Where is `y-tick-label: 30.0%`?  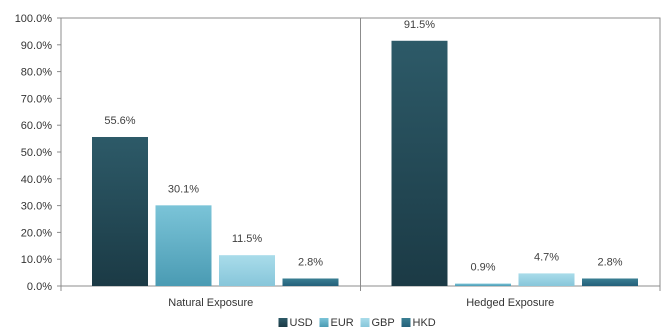
y-tick-label: 30.0% is located at coordinates (36, 207).